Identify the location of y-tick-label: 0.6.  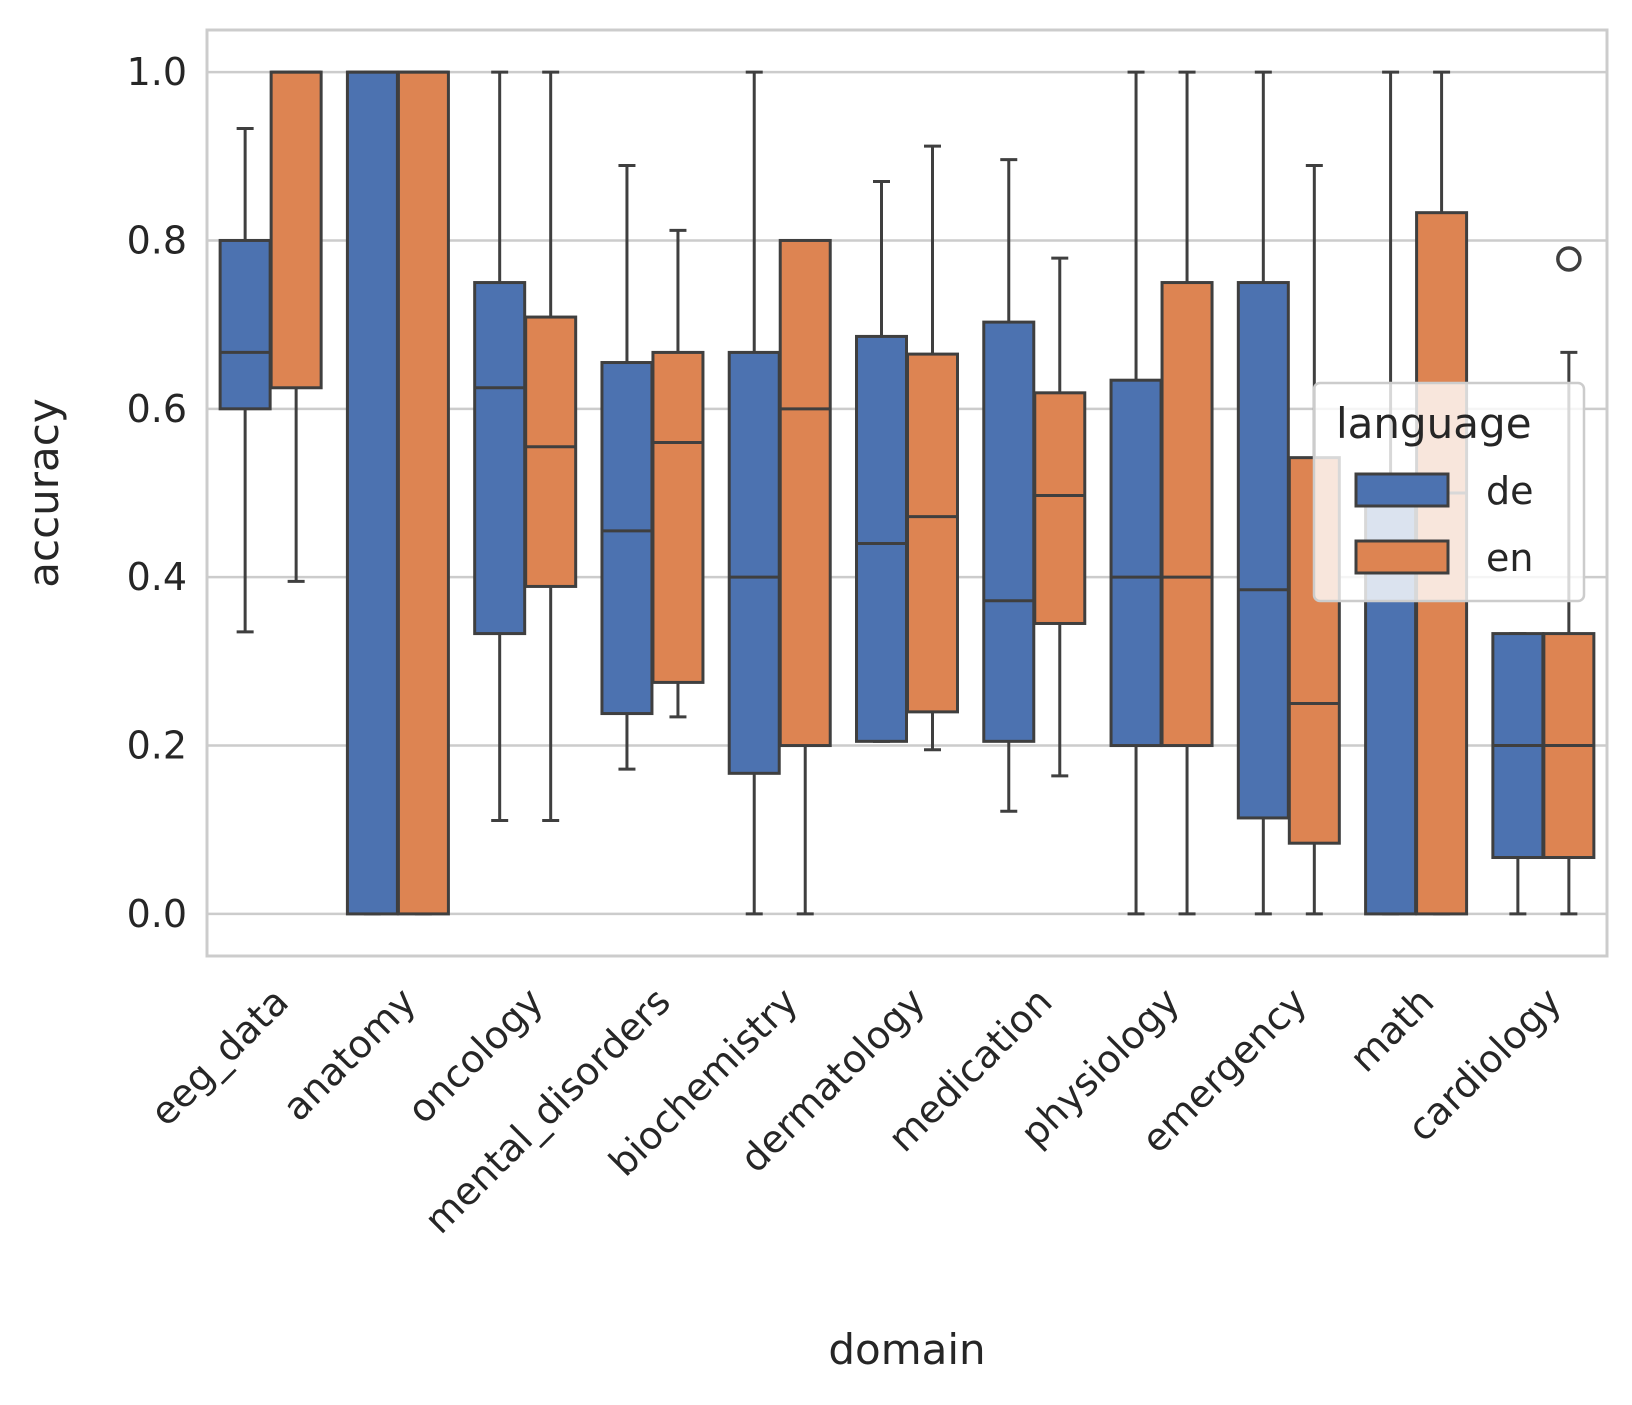
(157, 409).